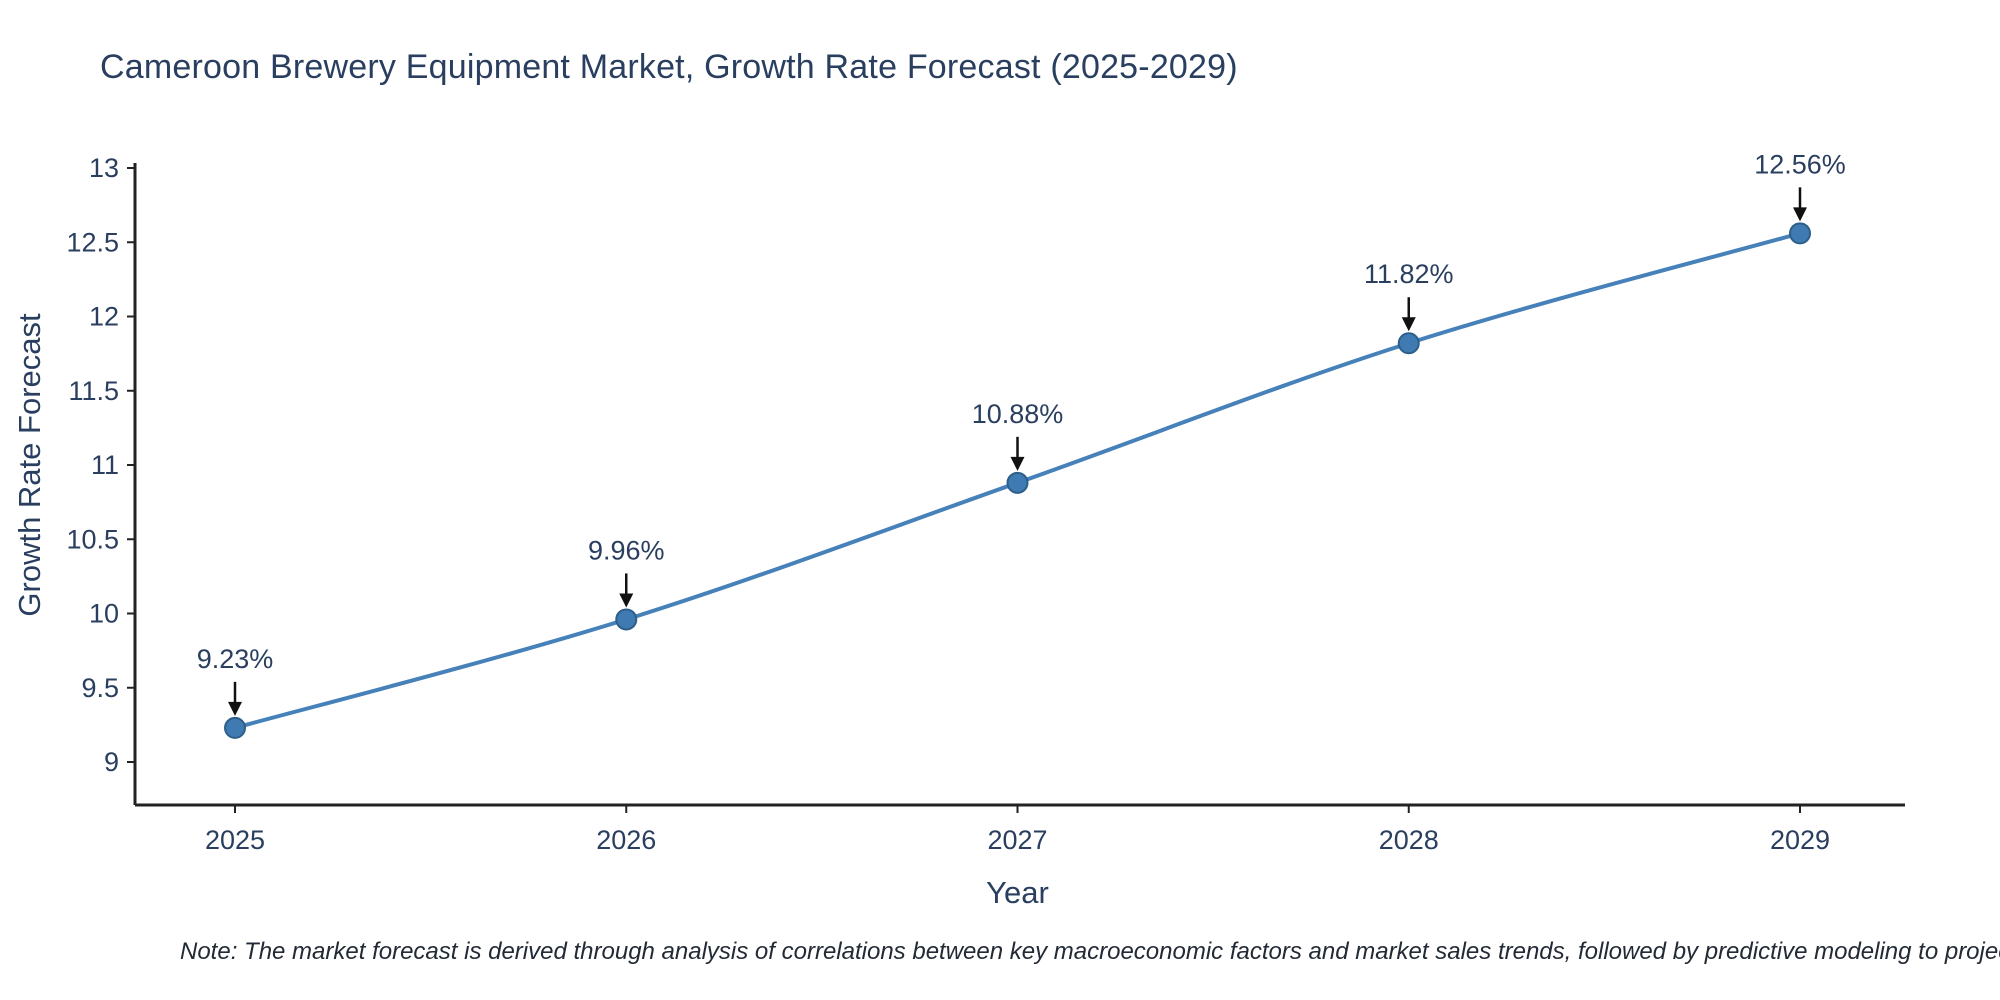 This screenshot has width=2000, height=1000. Describe the element at coordinates (1409, 840) in the screenshot. I see `x-tick-label: 2028` at that location.